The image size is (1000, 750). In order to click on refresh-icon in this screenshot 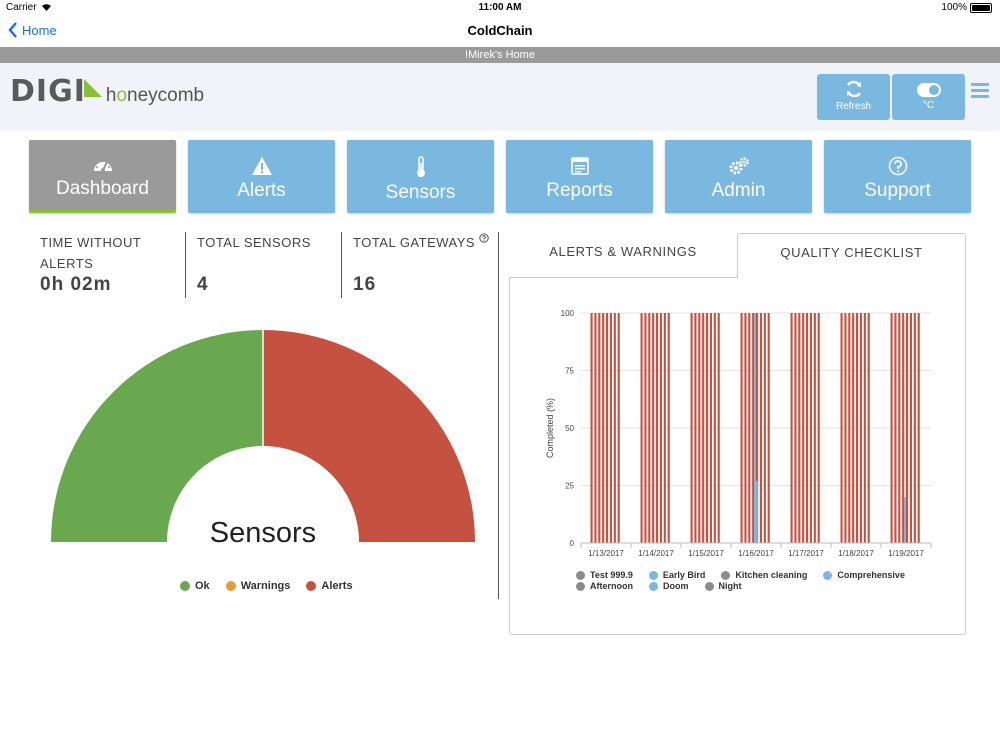, I will do `click(853, 89)`.